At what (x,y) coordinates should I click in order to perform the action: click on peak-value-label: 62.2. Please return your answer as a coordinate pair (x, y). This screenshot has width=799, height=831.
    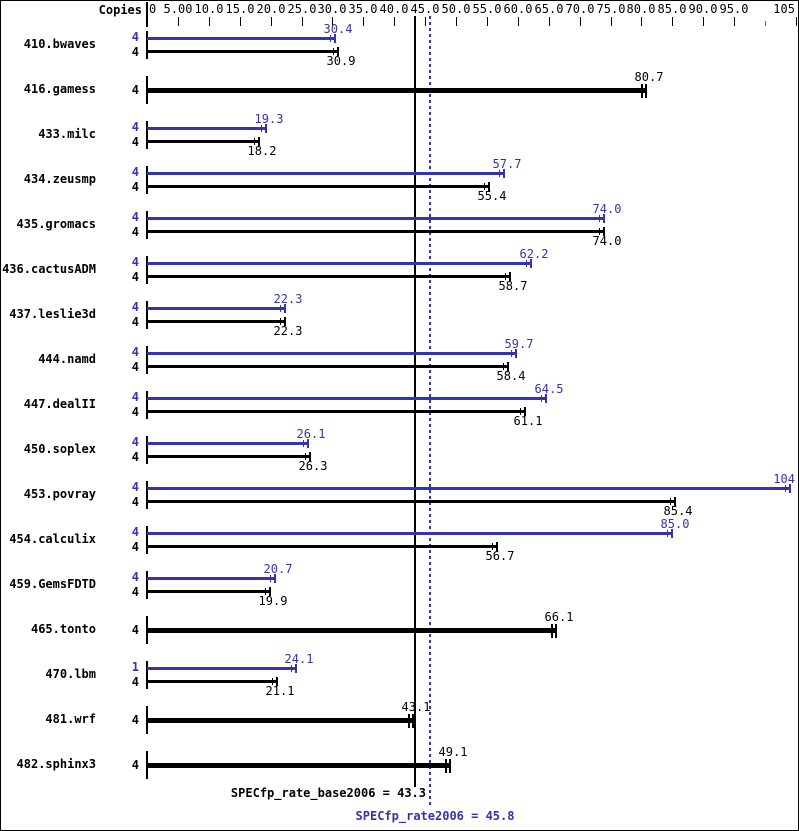
    Looking at the image, I should click on (534, 254).